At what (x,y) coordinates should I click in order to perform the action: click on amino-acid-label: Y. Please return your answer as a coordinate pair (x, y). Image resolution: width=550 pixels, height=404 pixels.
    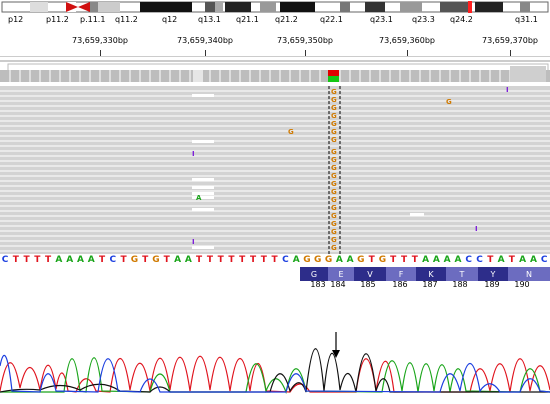
    Looking at the image, I should click on (493, 274).